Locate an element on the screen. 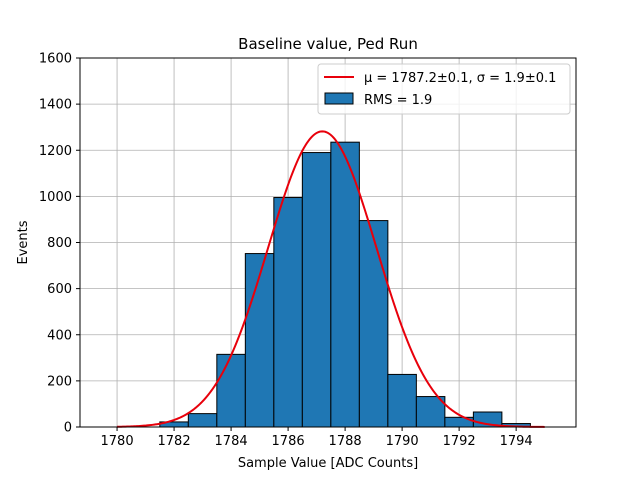 The image size is (640, 480). y-tick-label: 800 is located at coordinates (59, 243).